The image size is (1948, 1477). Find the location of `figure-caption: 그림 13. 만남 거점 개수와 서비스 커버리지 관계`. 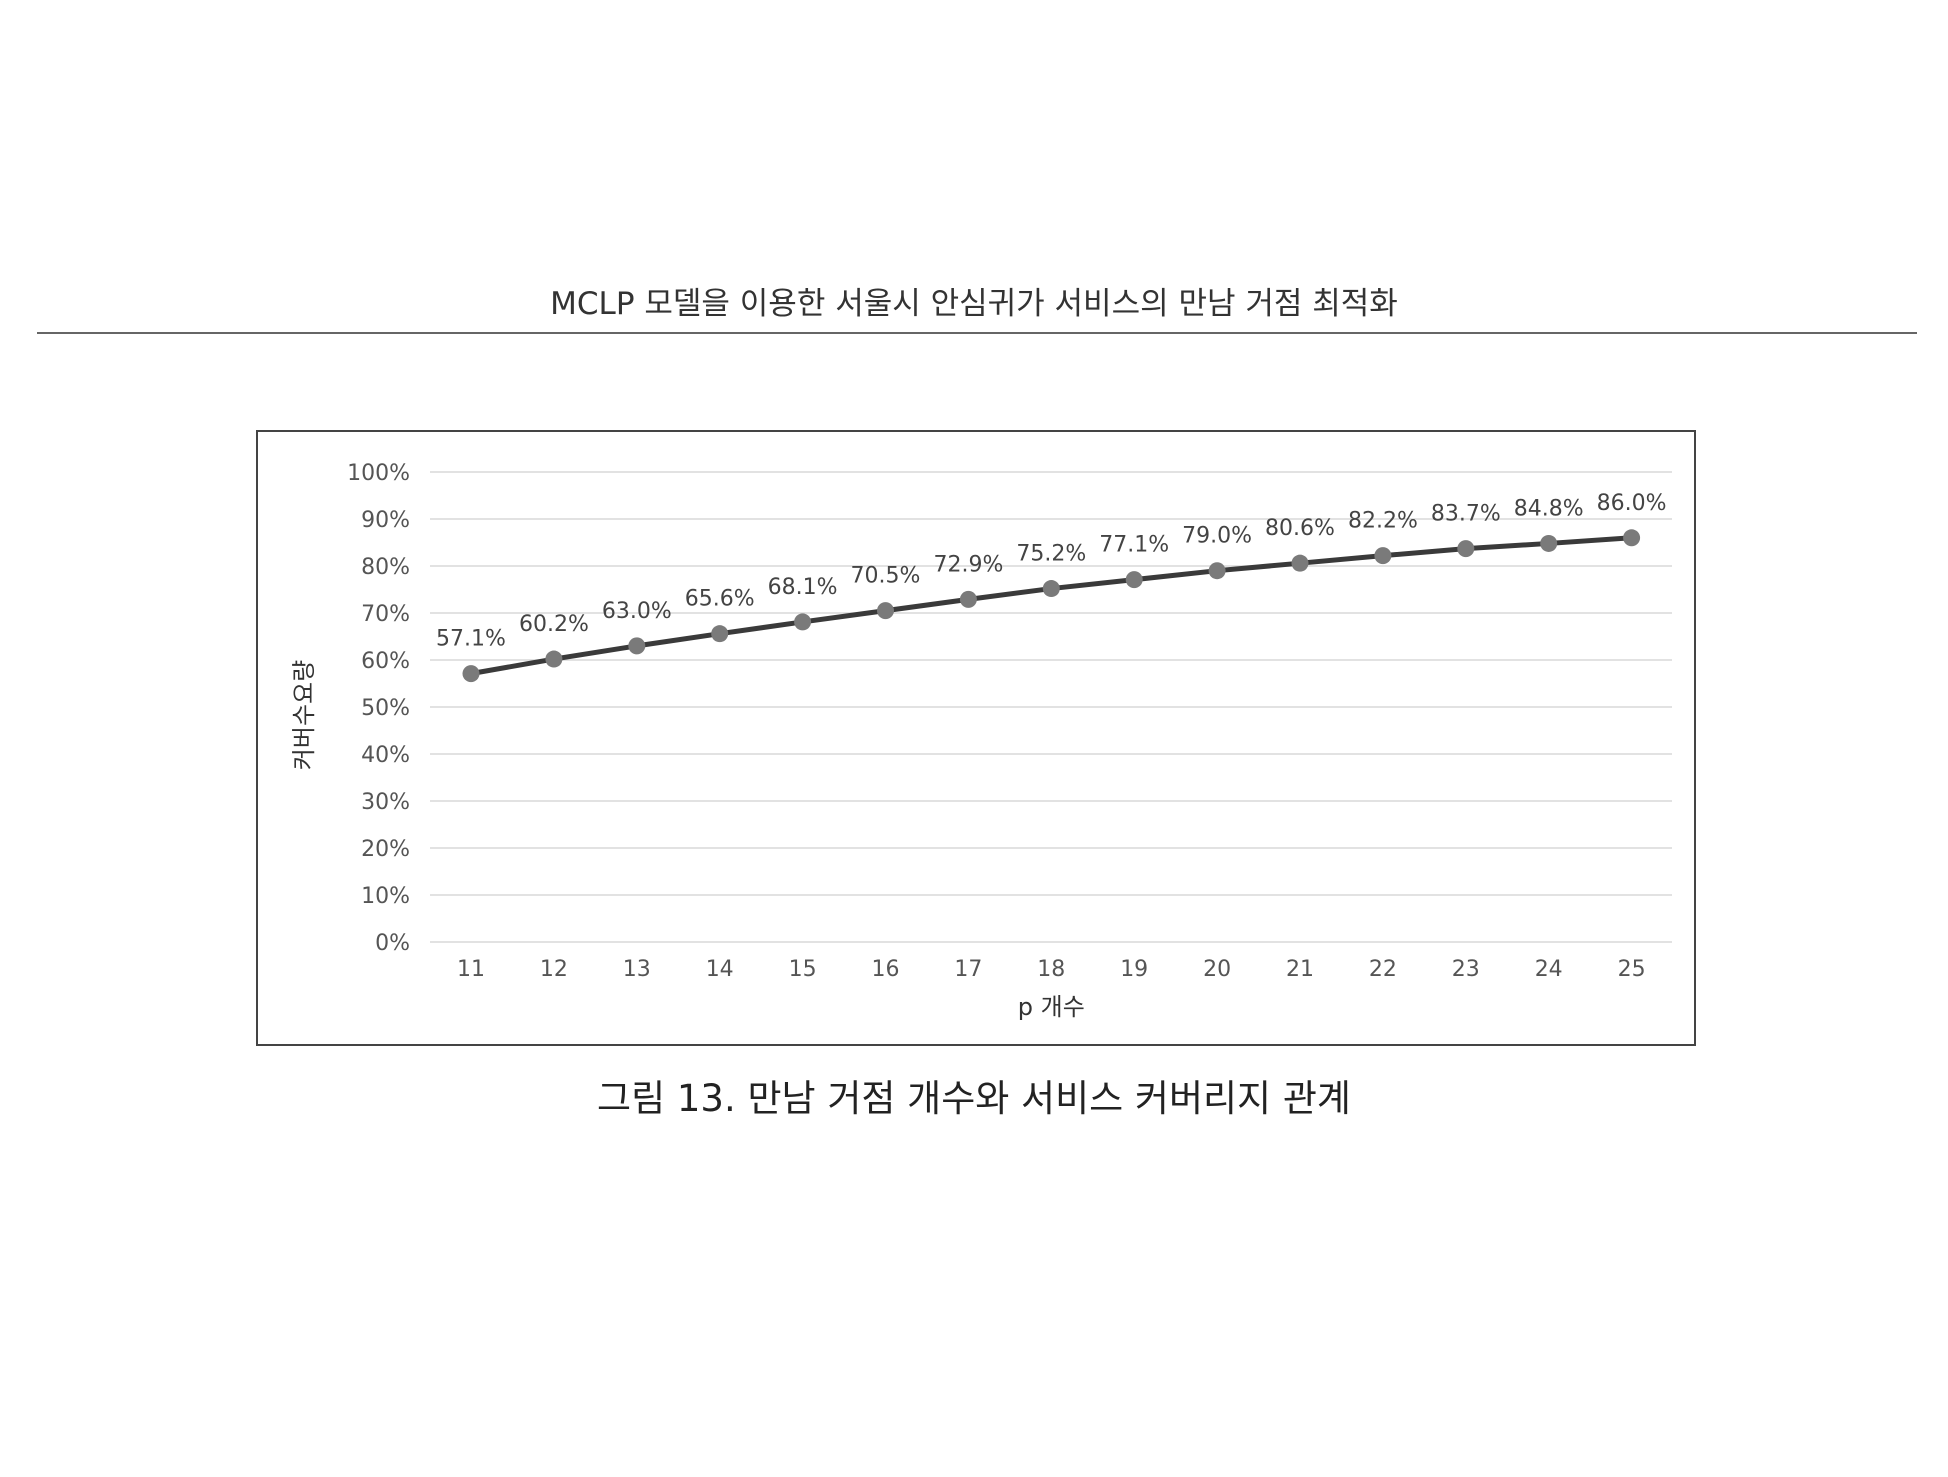

figure-caption: 그림 13. 만남 거점 개수와 서비스 커버리지 관계 is located at coordinates (974, 1098).